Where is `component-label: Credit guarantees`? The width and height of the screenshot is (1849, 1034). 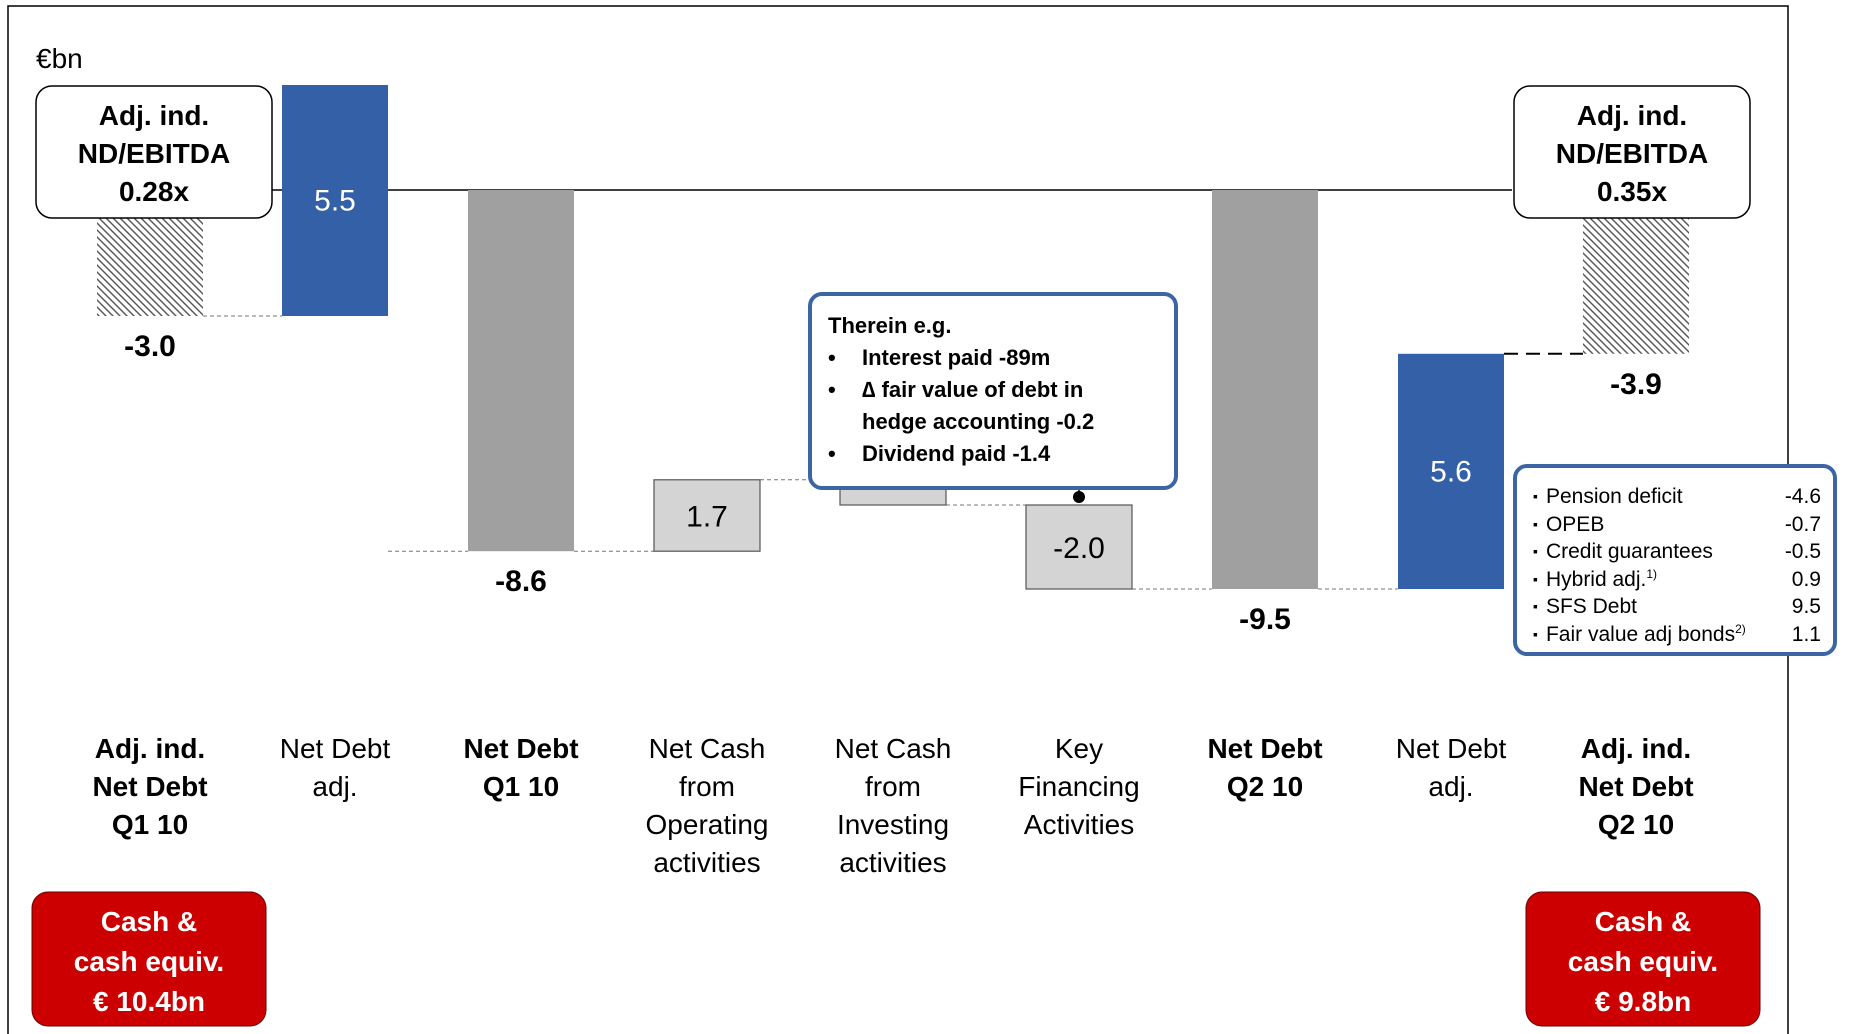
component-label: Credit guarantees is located at coordinates (1629, 551).